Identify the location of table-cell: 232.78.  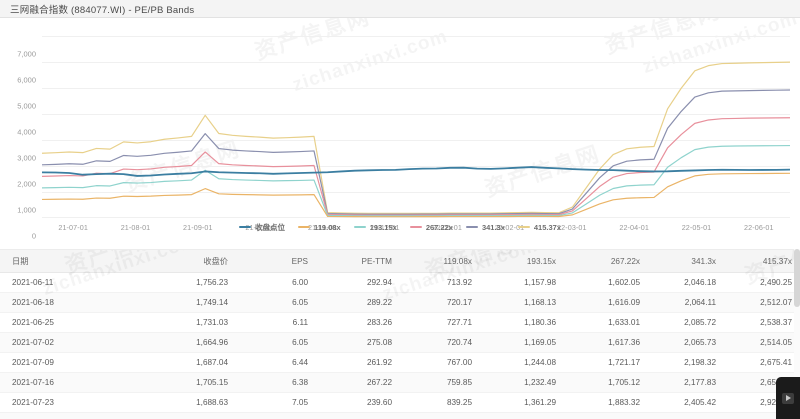
(358, 415).